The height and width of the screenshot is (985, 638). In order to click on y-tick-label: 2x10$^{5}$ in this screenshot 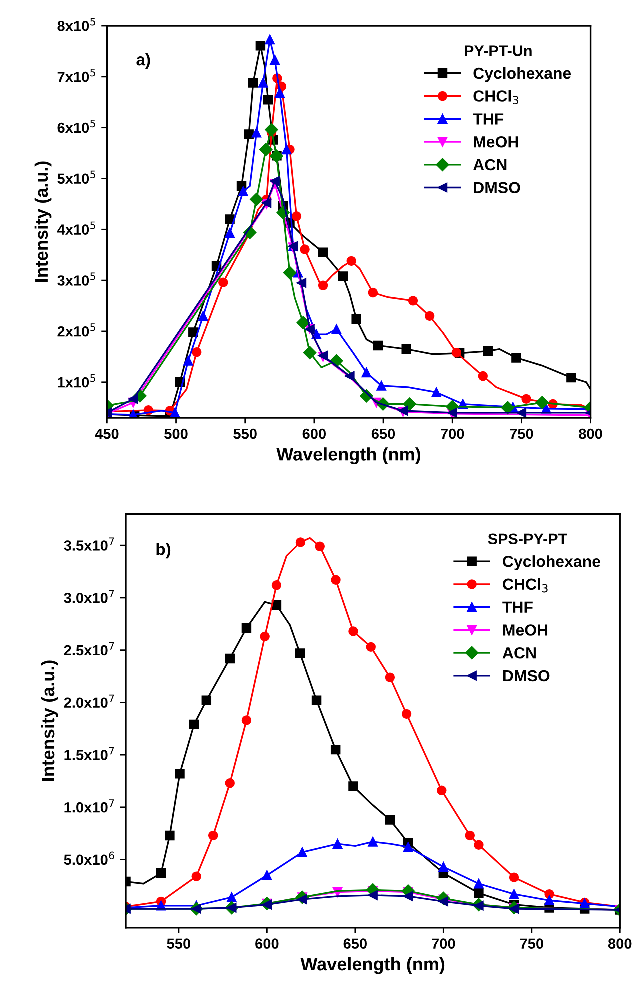, I will do `click(77, 330)`.